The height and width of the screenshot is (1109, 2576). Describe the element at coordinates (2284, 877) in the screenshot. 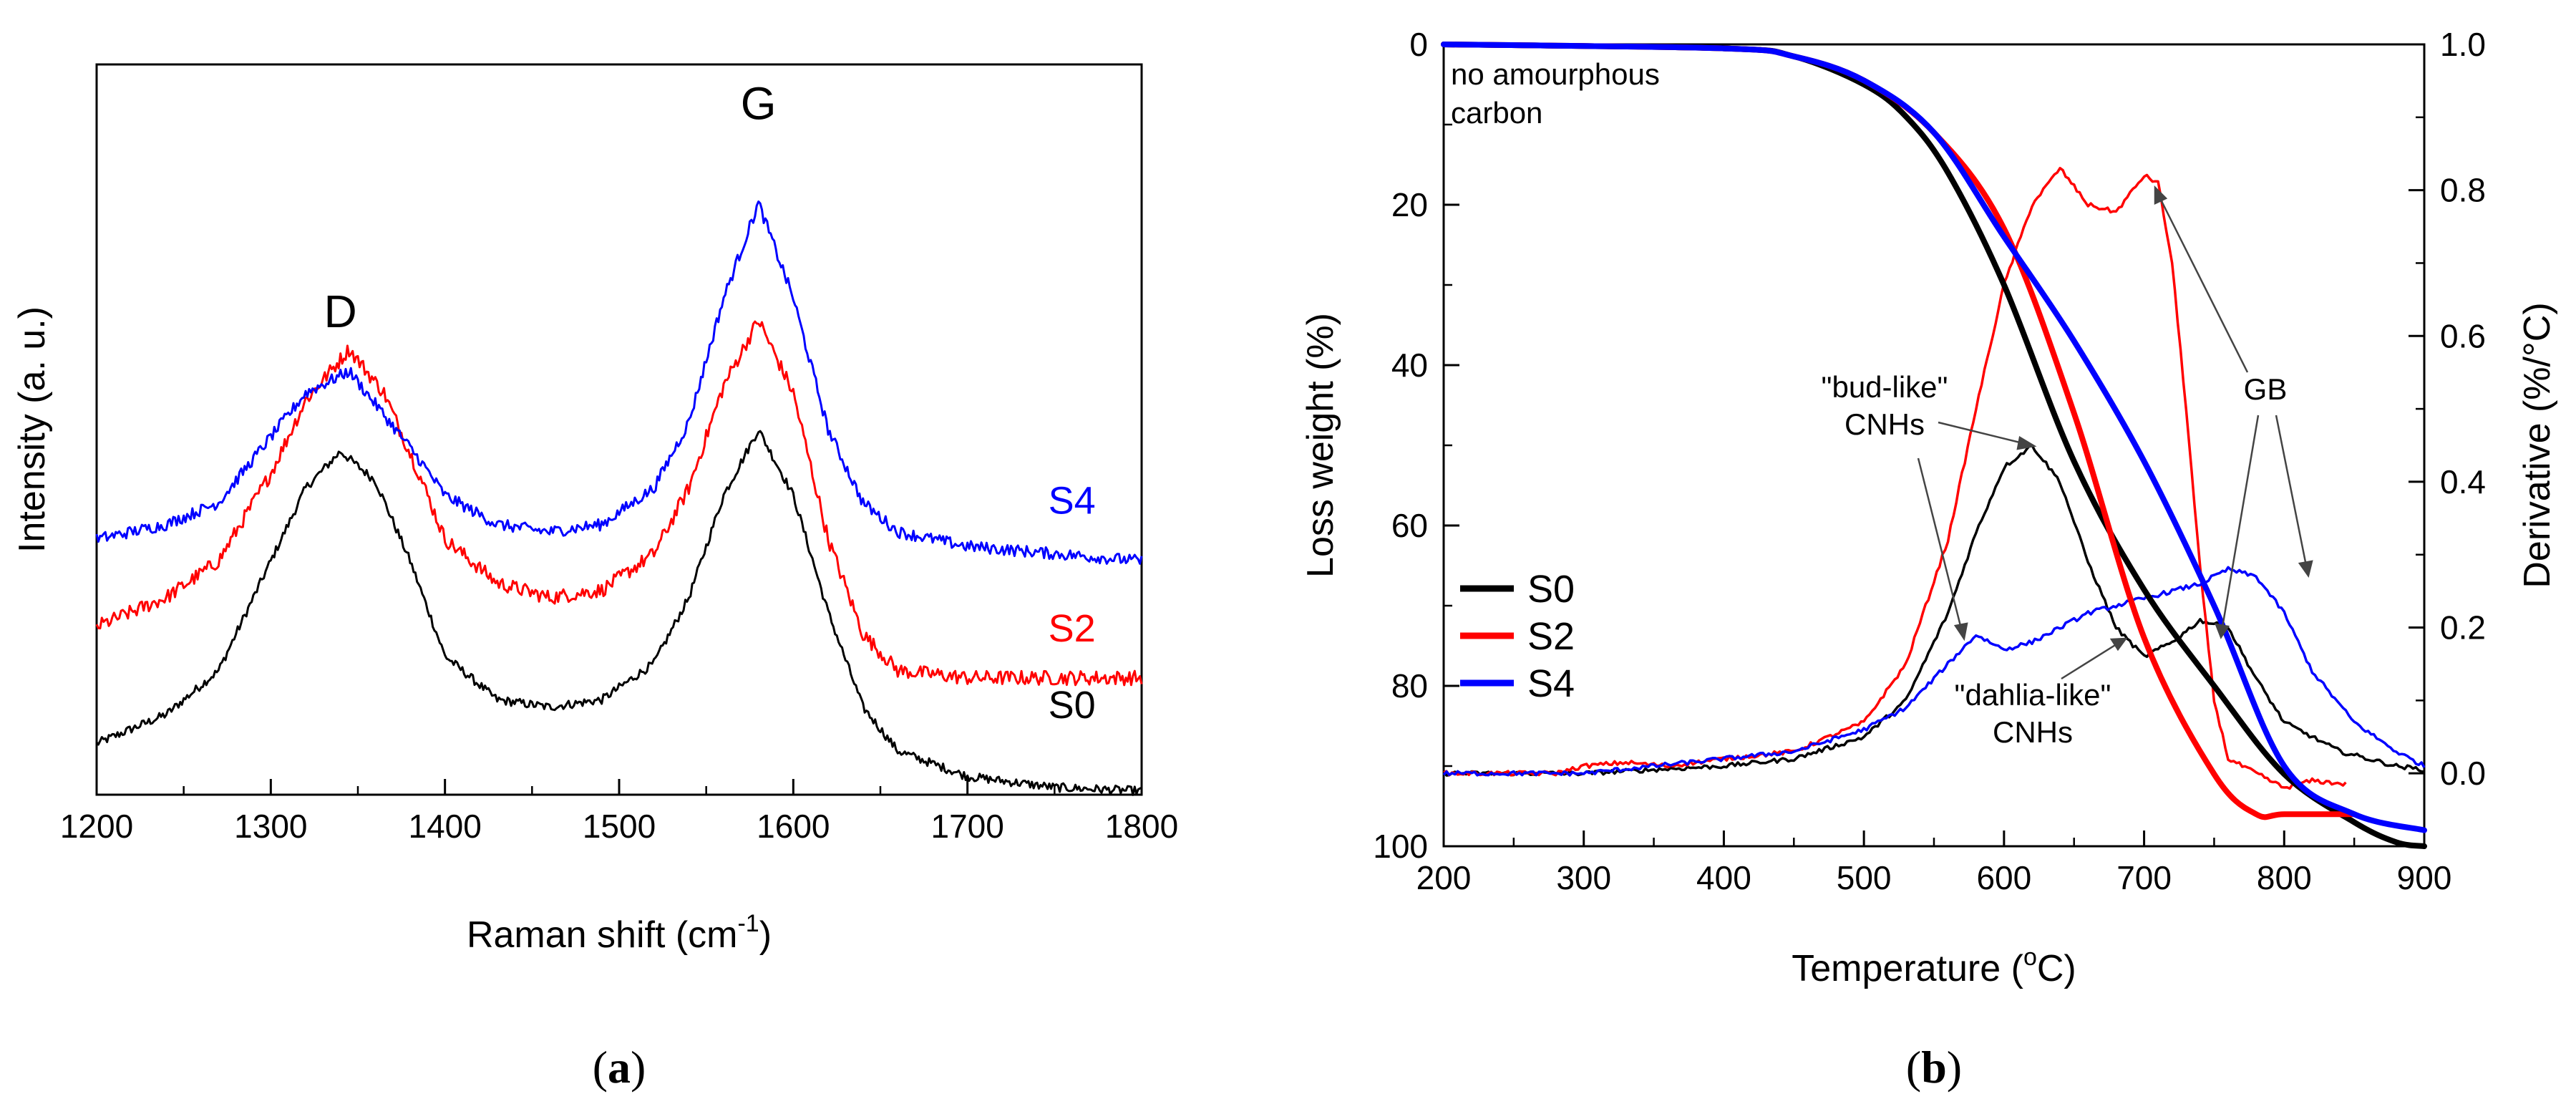

I see `panel-b-x-tick-label: 800` at that location.